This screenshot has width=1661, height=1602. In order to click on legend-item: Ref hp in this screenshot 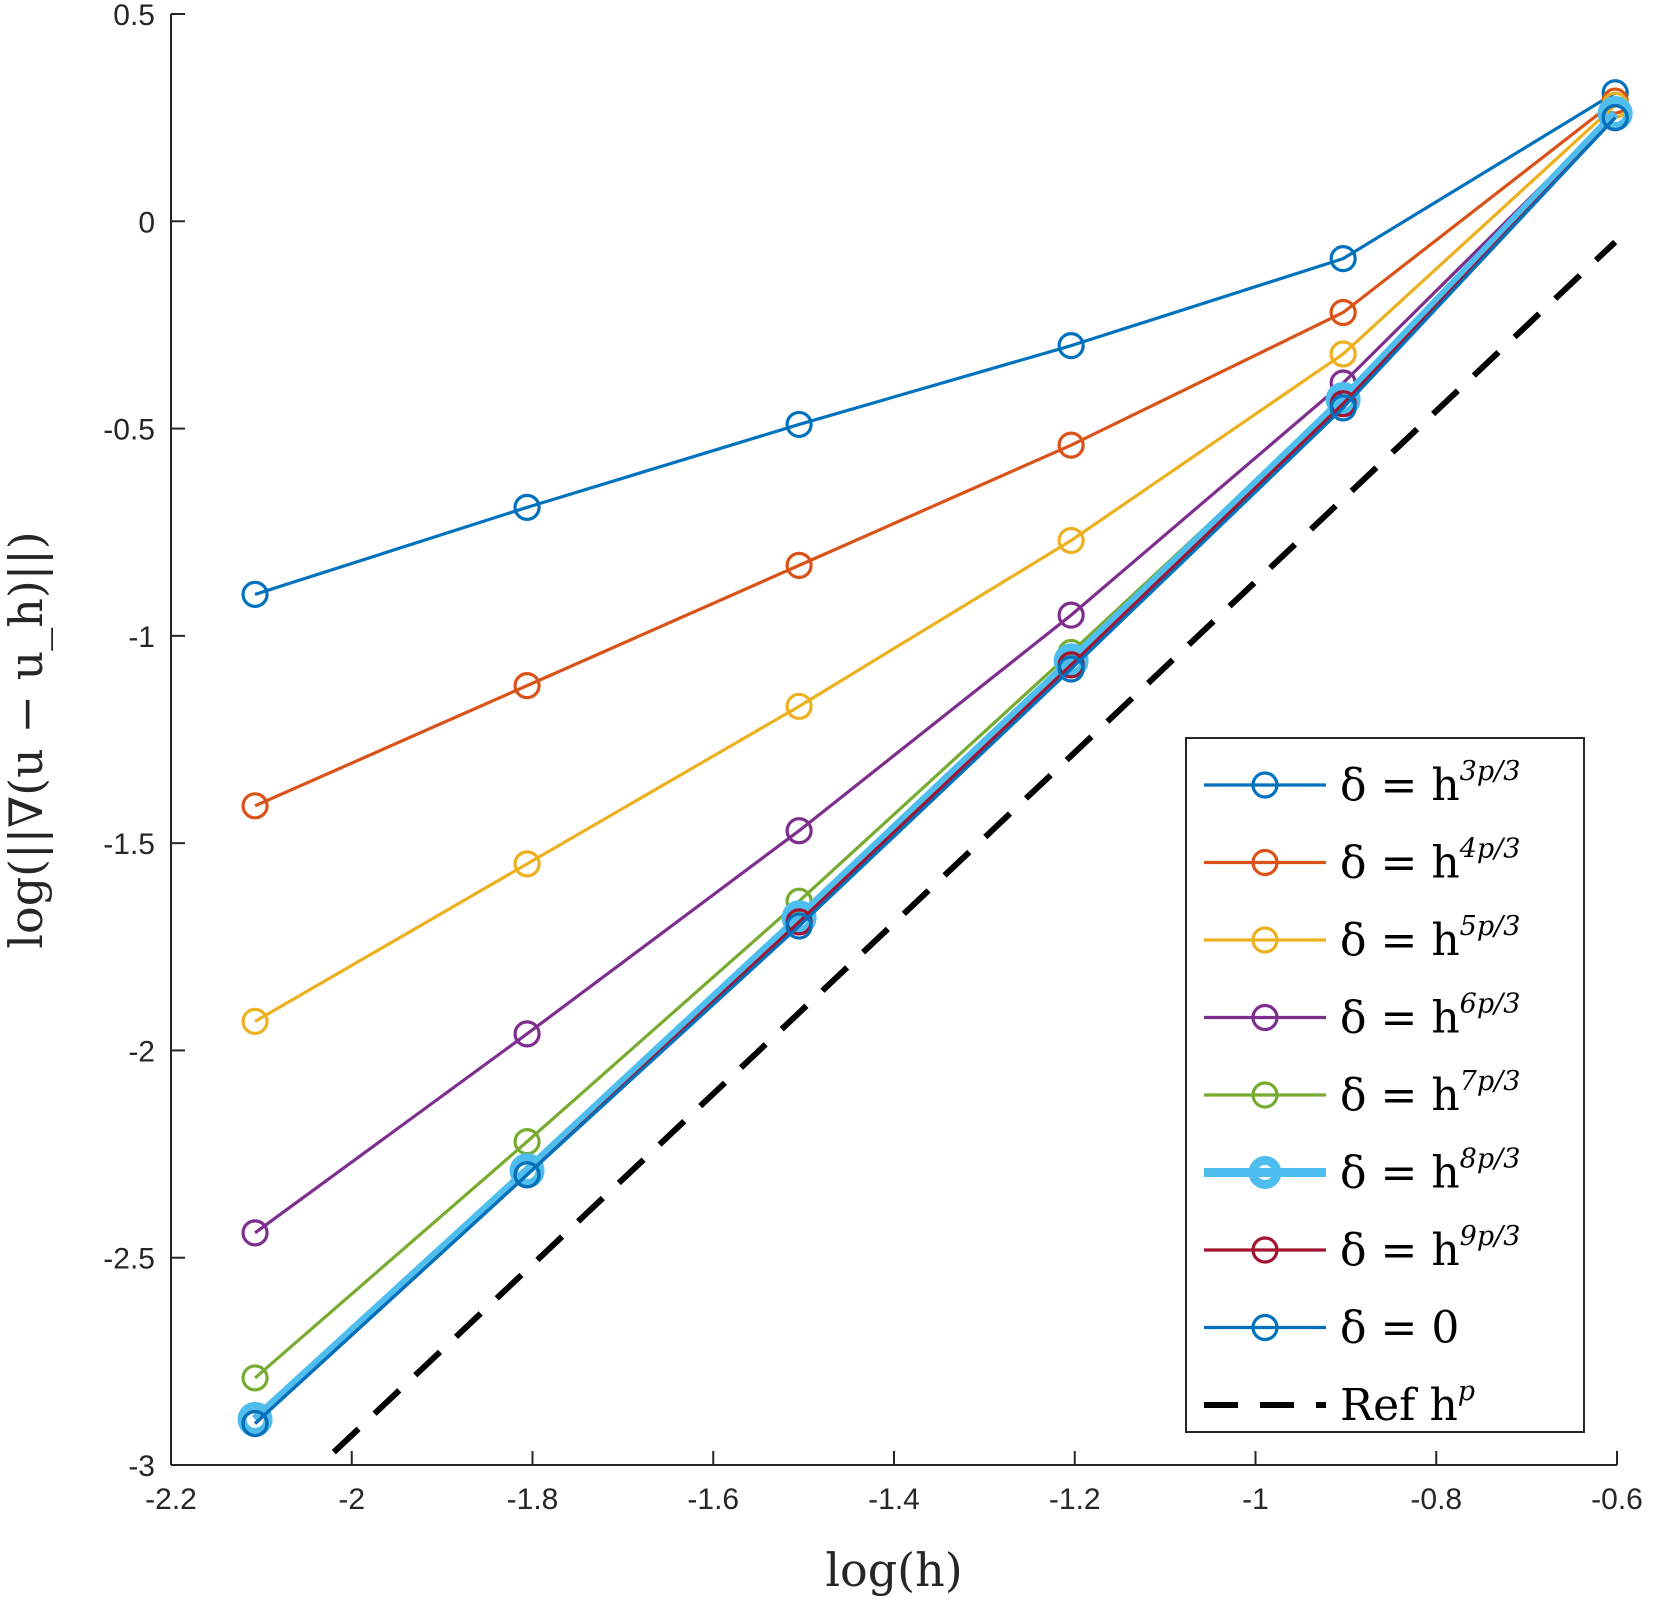, I will do `click(1339, 1403)`.